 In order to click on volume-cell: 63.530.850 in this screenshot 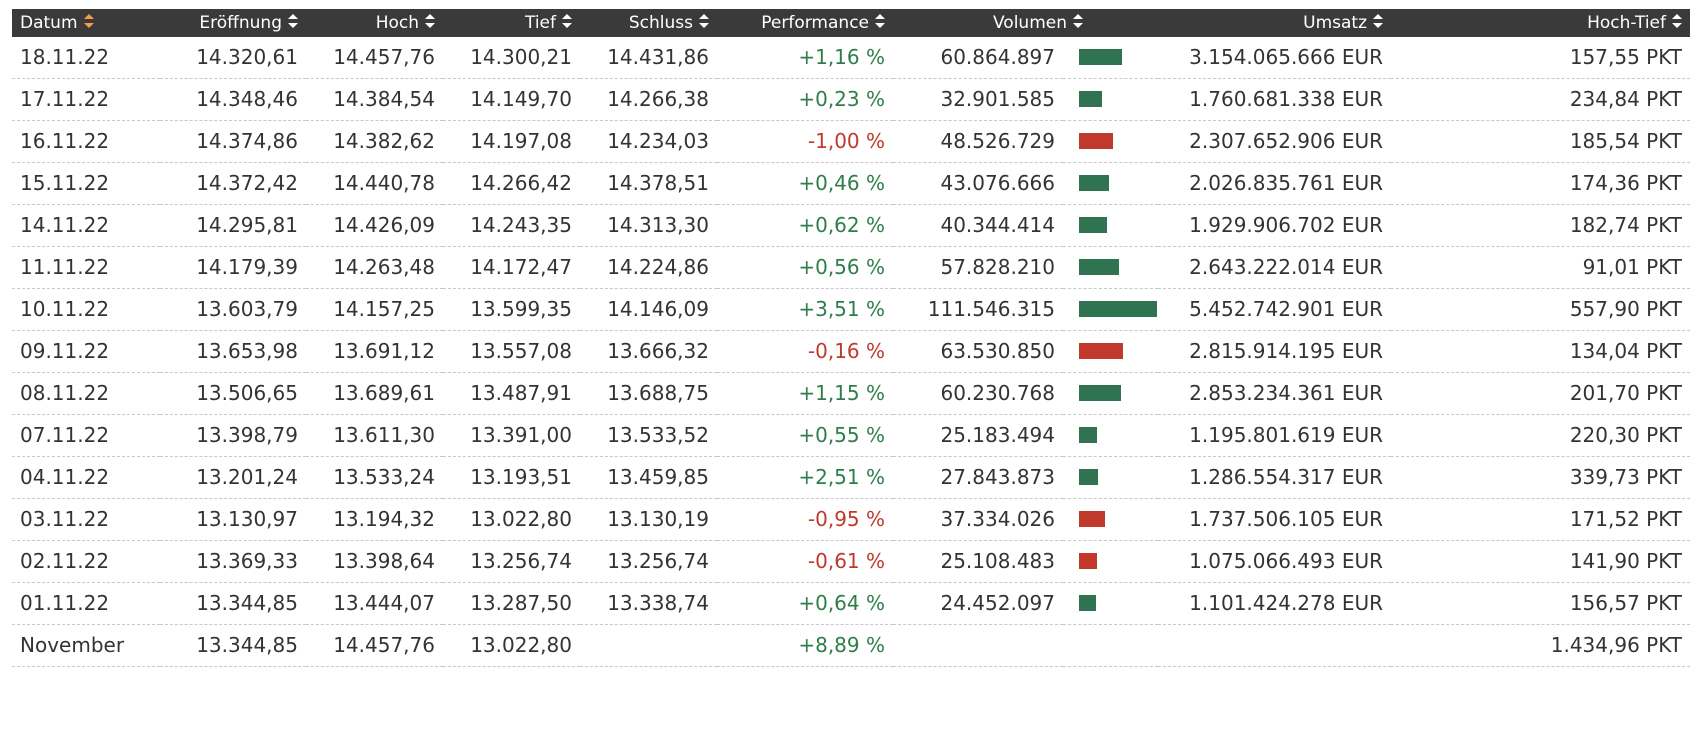, I will do `click(978, 351)`.